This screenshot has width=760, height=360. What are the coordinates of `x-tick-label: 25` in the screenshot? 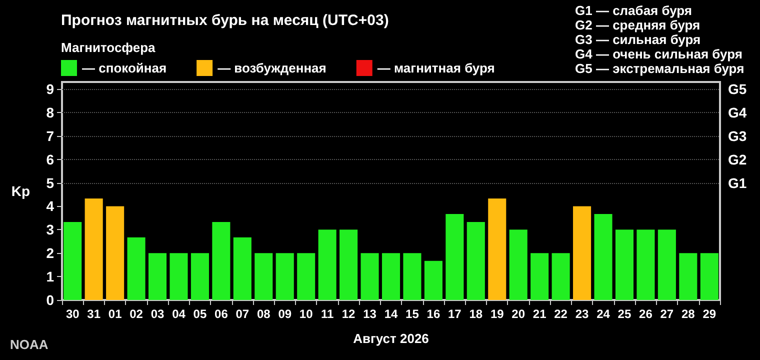 It's located at (625, 314).